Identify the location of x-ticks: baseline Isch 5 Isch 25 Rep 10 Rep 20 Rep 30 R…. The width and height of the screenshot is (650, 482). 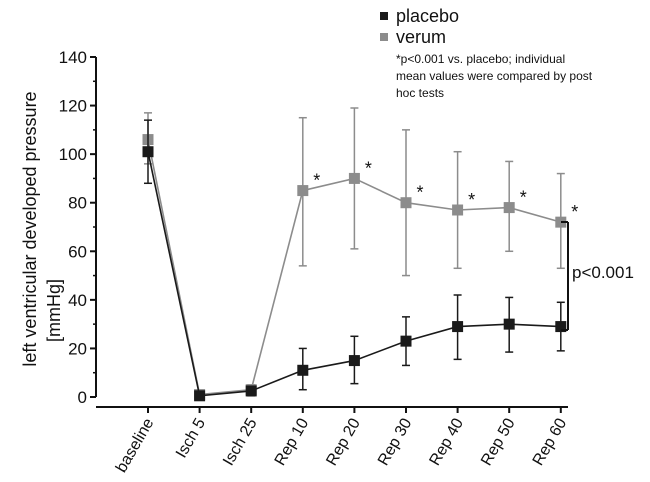
(341, 441).